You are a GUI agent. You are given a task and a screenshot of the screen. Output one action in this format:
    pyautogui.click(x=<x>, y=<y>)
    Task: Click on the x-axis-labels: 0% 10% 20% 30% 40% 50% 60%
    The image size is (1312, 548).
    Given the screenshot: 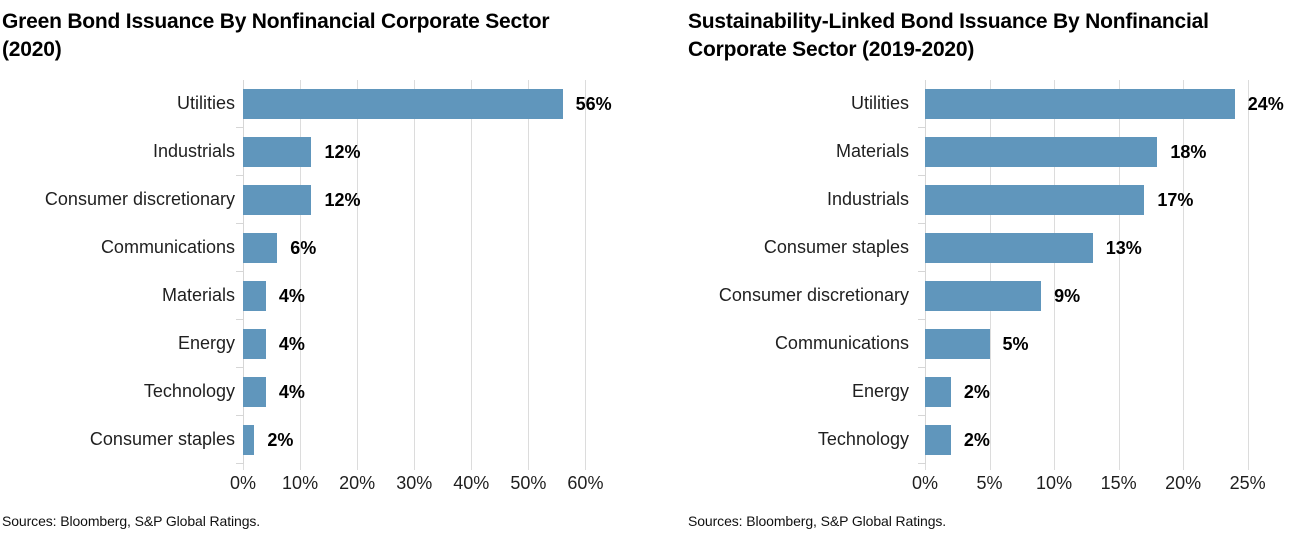 What is the action you would take?
    pyautogui.click(x=416, y=483)
    